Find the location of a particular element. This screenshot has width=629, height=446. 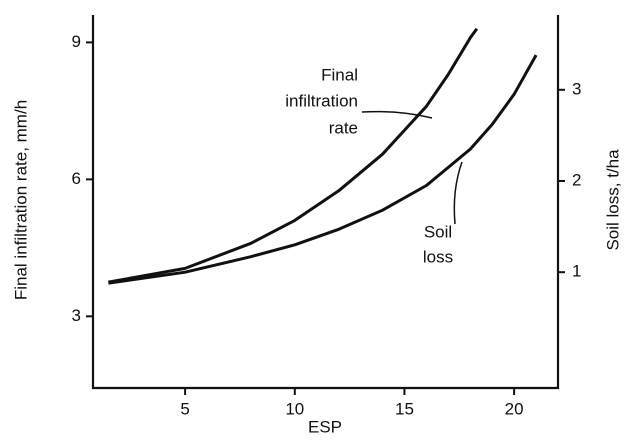

annotation: Soil is located at coordinates (438, 231).